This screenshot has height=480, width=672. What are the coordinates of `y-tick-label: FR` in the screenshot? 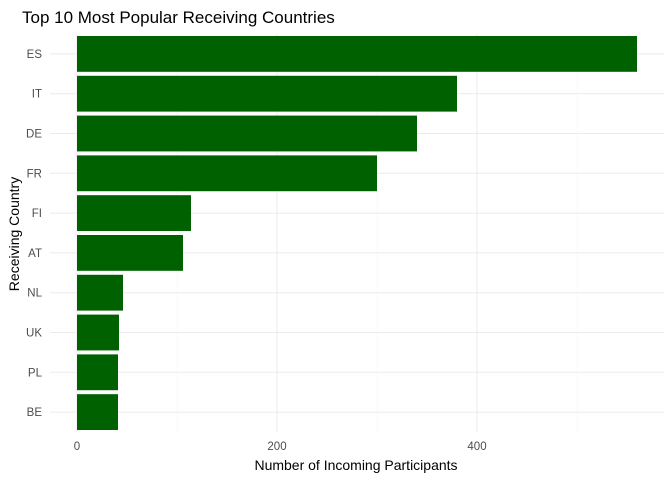 It's located at (34, 174).